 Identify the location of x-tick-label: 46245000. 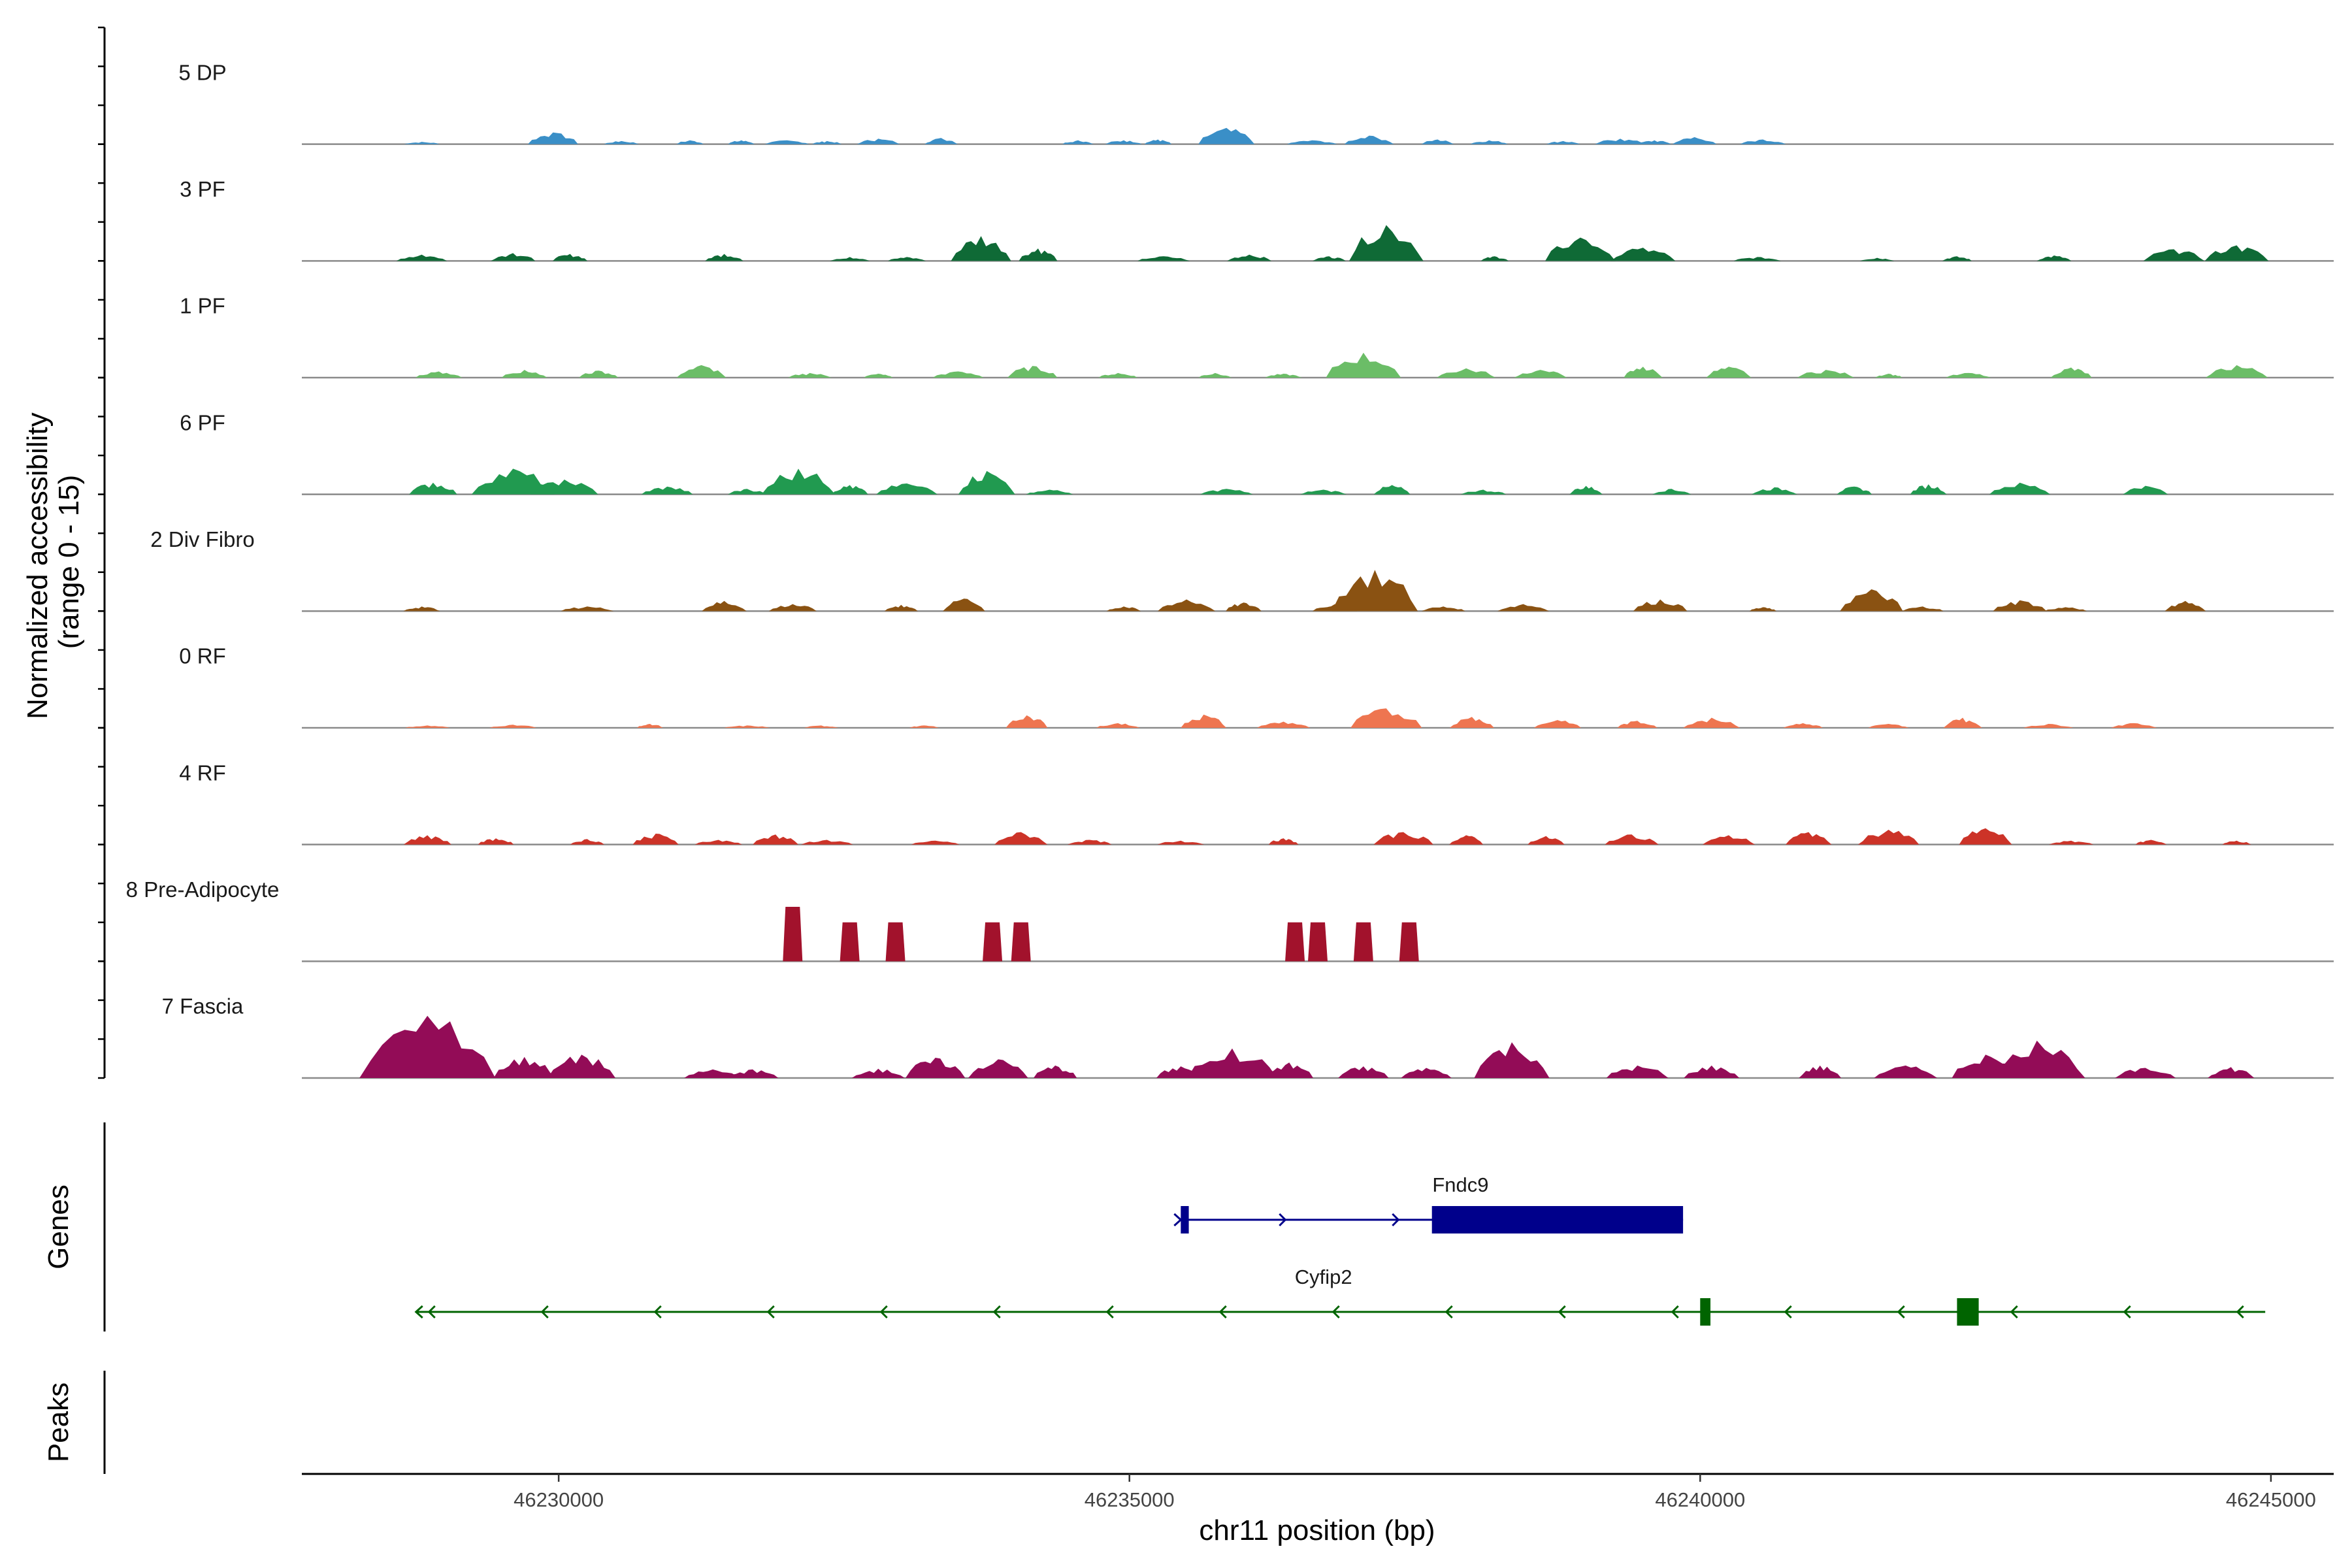
(2271, 1499).